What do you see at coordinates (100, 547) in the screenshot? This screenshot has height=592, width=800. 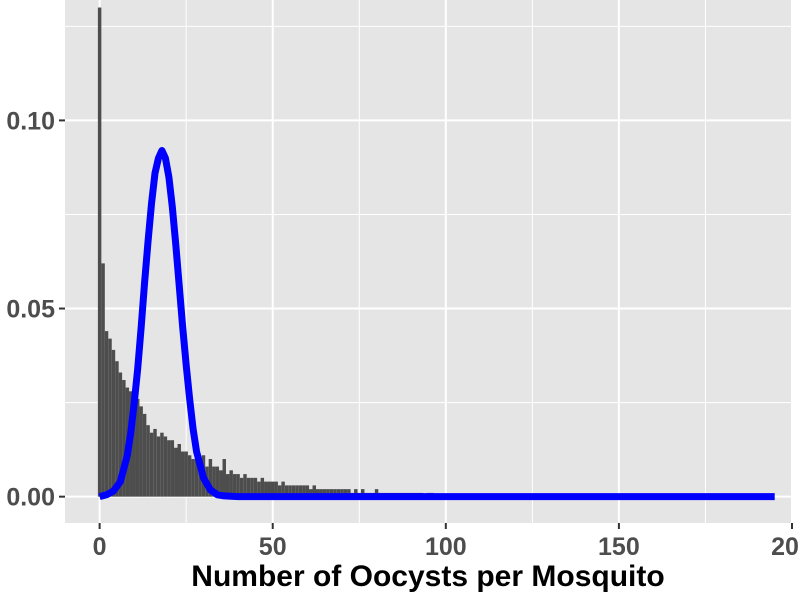 I see `x-tick-label: 0` at bounding box center [100, 547].